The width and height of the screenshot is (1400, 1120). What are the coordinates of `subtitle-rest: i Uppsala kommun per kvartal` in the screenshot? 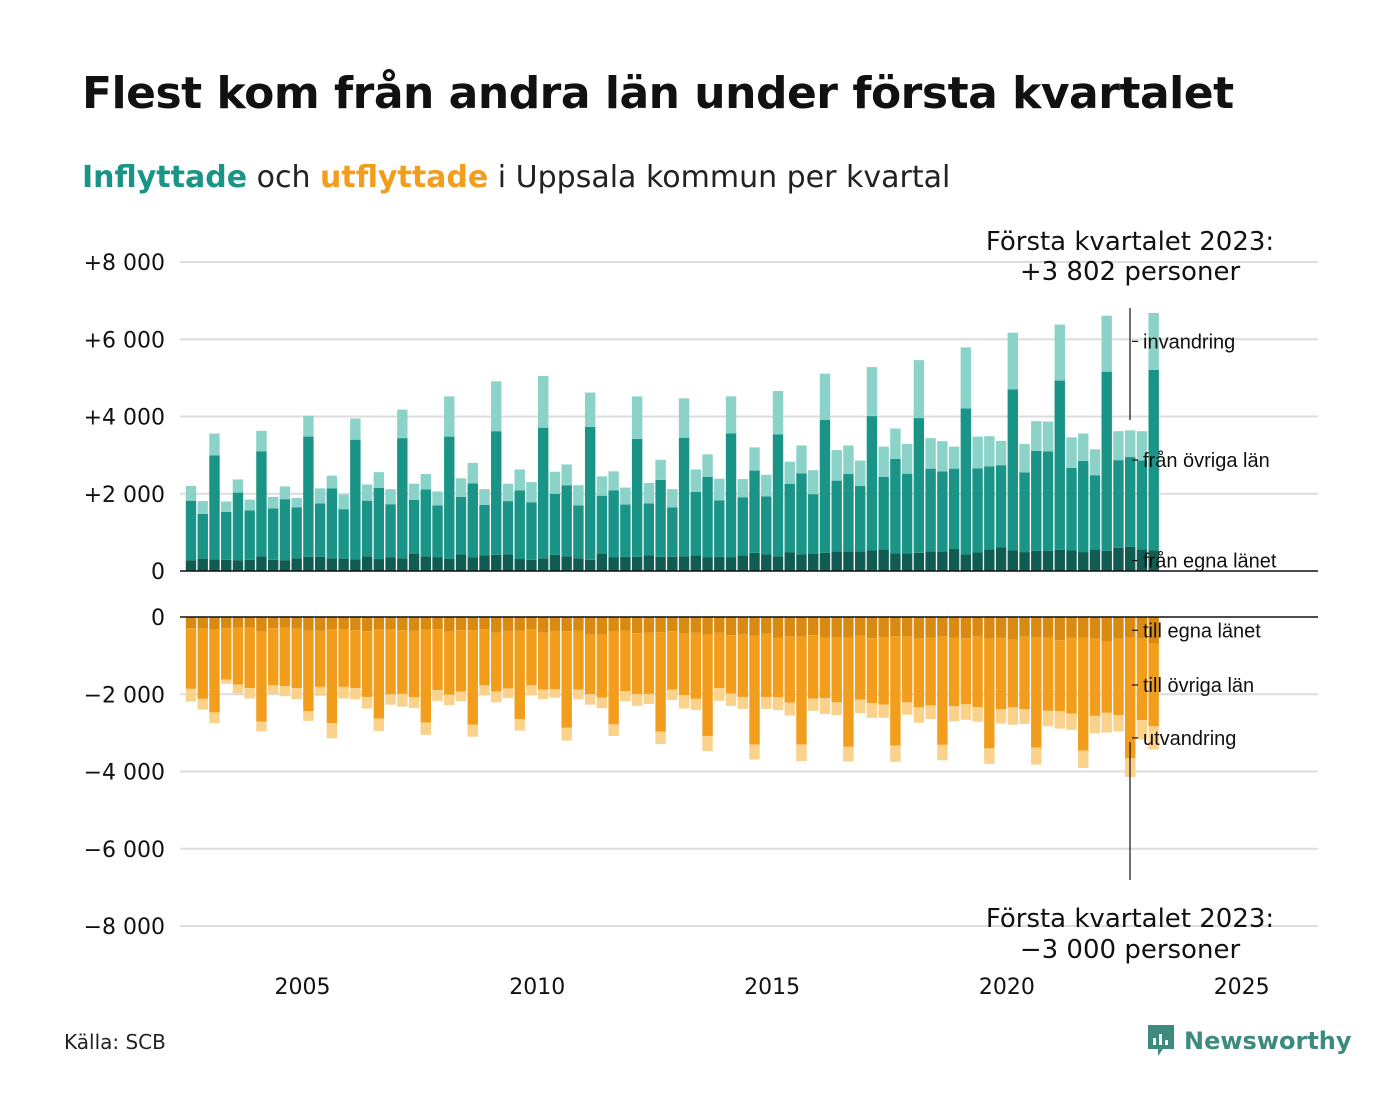 It's located at (719, 177).